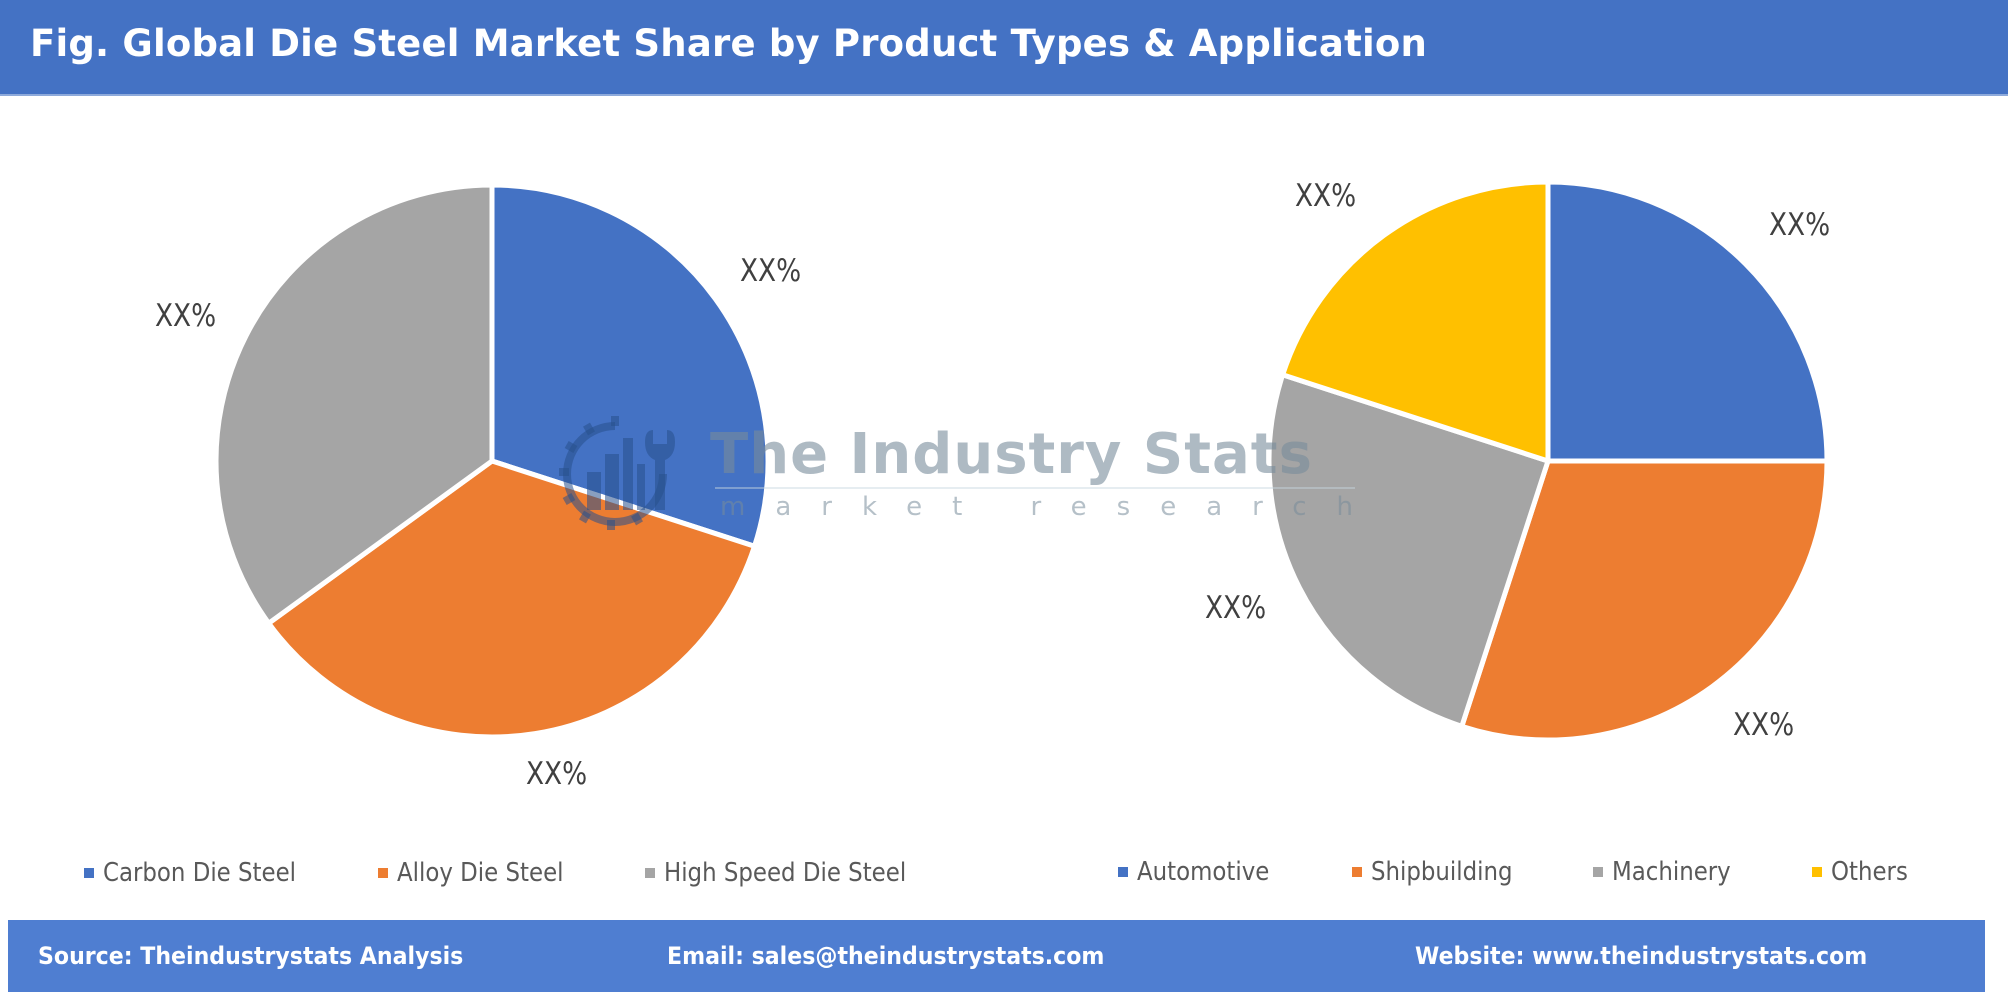 Image resolution: width=2008 pixels, height=994 pixels. What do you see at coordinates (354, 404) in the screenshot?
I see `pie-slice-high-speed-die-steel` at bounding box center [354, 404].